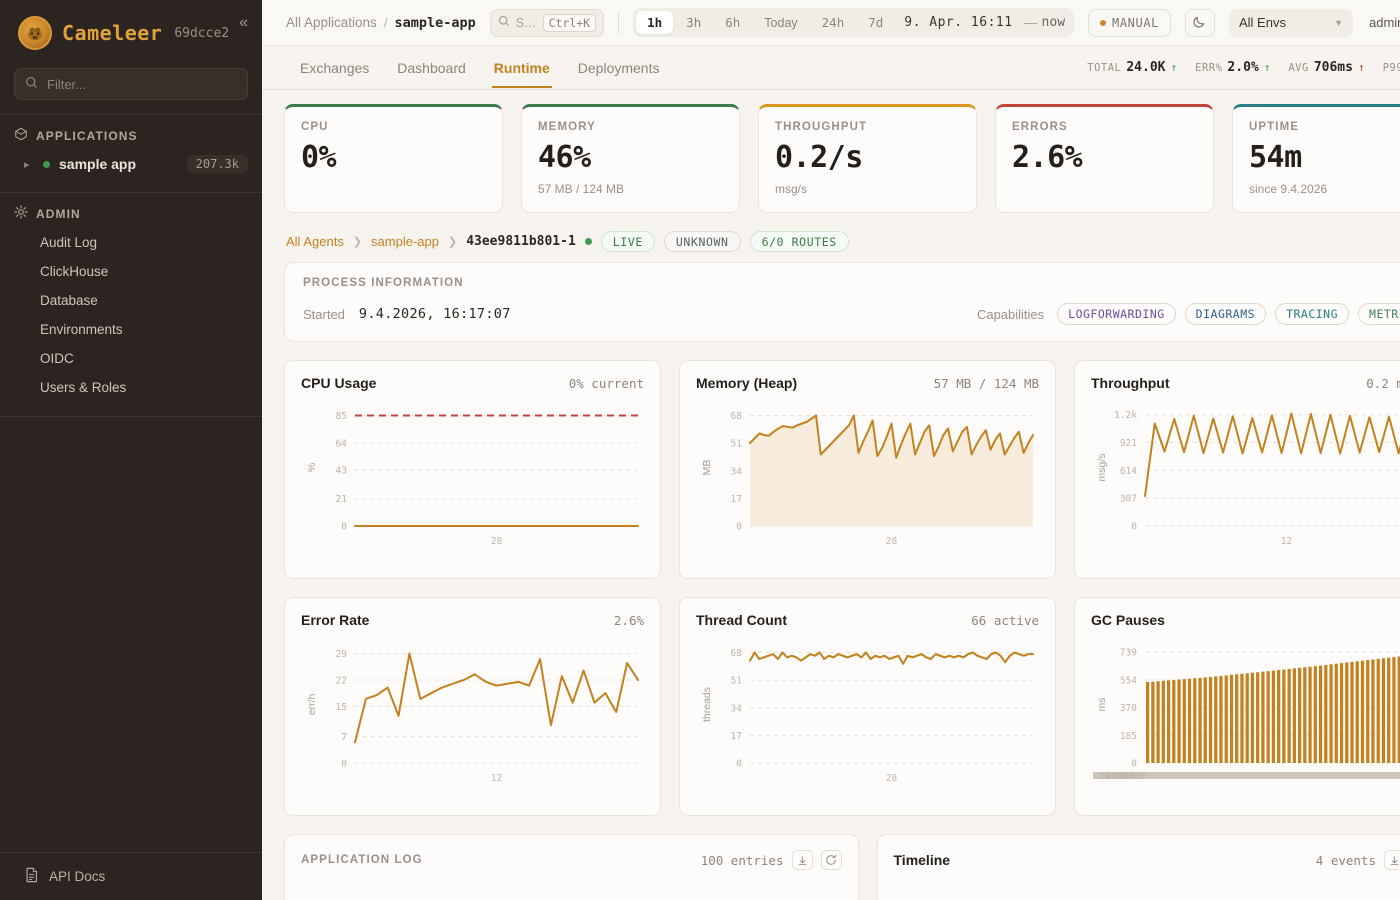  Describe the element at coordinates (344, 737) in the screenshot. I see `svg-text: 7` at that location.